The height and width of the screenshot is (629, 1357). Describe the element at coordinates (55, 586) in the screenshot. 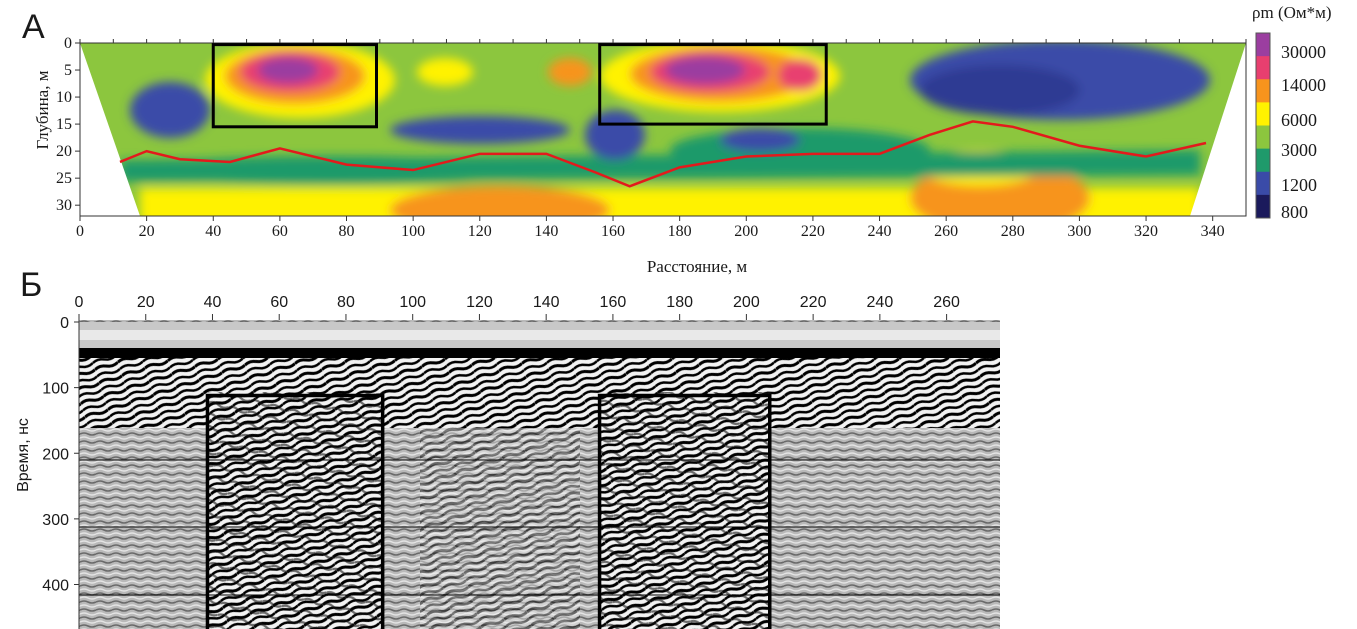

I see `y-tick-label: 400` at that location.